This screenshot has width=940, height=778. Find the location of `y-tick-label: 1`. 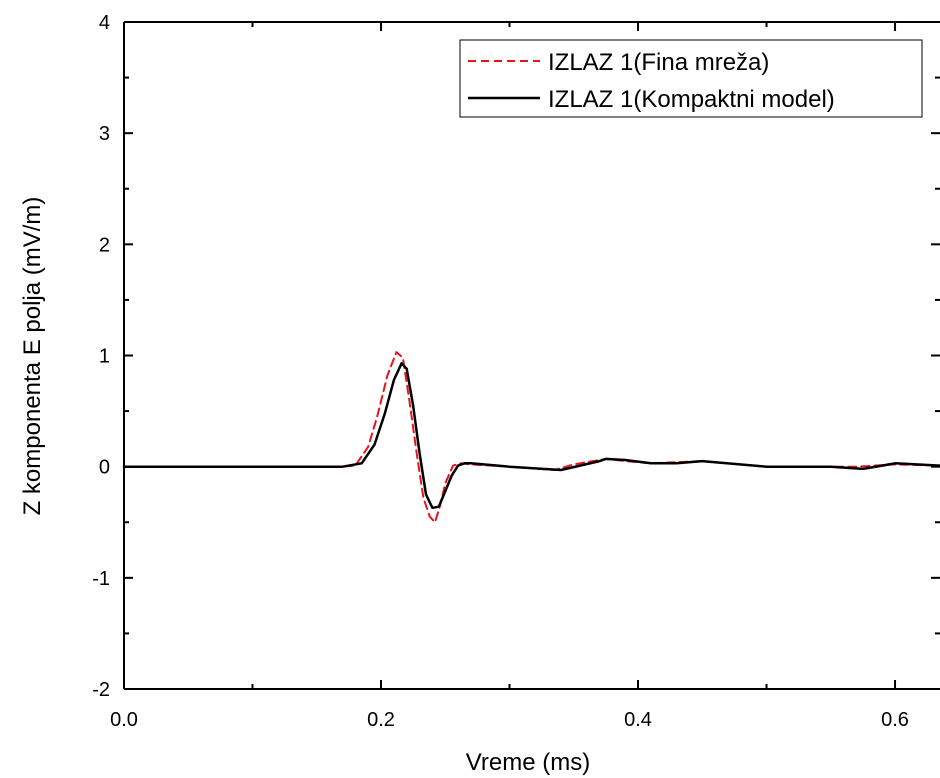

y-tick-label: 1 is located at coordinates (104, 357).